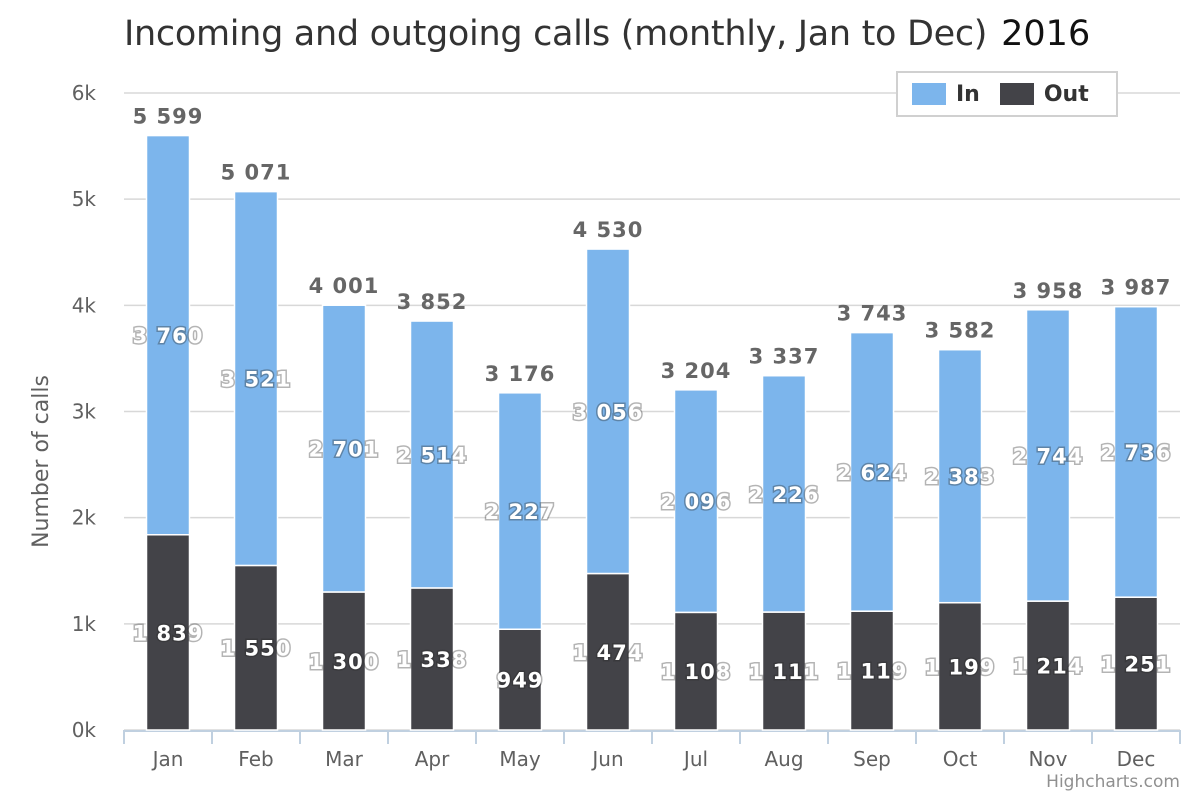  Describe the element at coordinates (696, 371) in the screenshot. I see `stack-total-label: 3 204` at that location.